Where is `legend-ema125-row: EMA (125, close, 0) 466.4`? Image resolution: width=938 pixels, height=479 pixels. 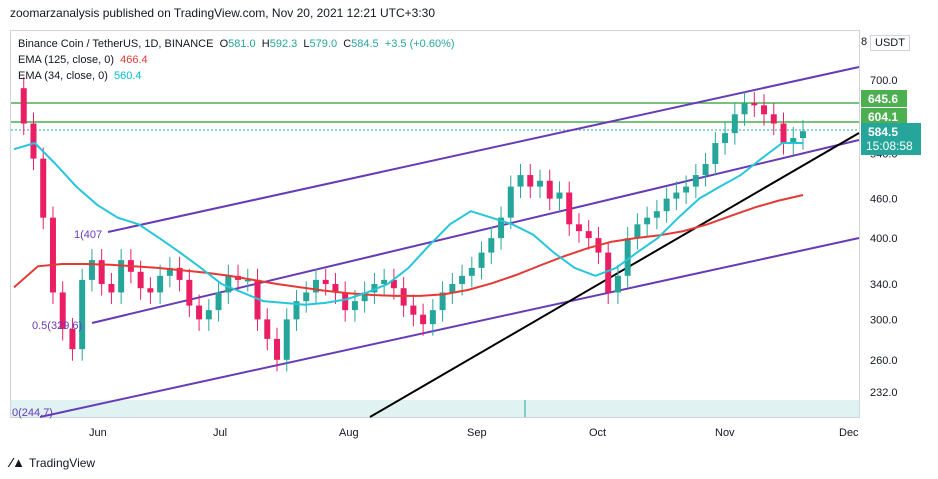
legend-ema125-row: EMA (125, close, 0) 466.4 is located at coordinates (236, 60).